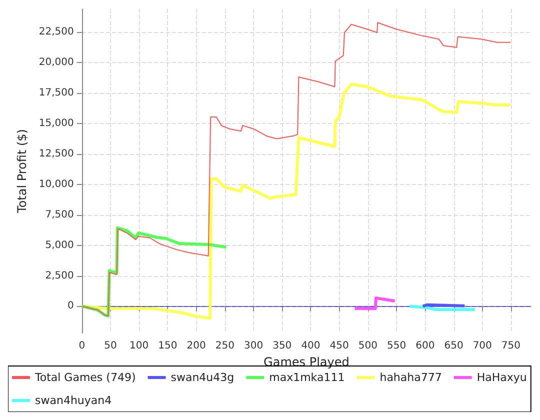  What do you see at coordinates (511, 346) in the screenshot?
I see `x-tick-label: 750` at bounding box center [511, 346].